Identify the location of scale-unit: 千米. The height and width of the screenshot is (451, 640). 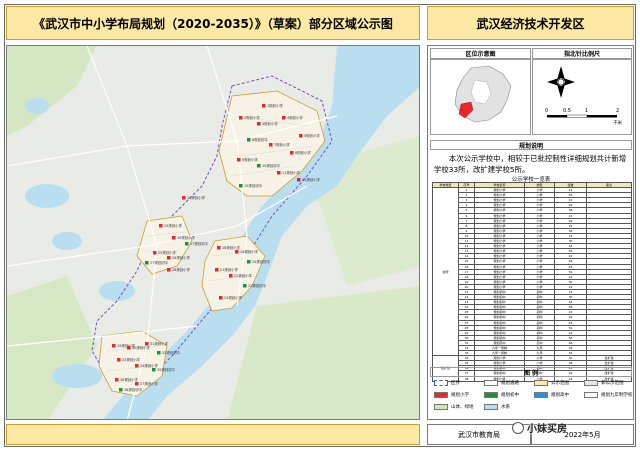
(617, 123).